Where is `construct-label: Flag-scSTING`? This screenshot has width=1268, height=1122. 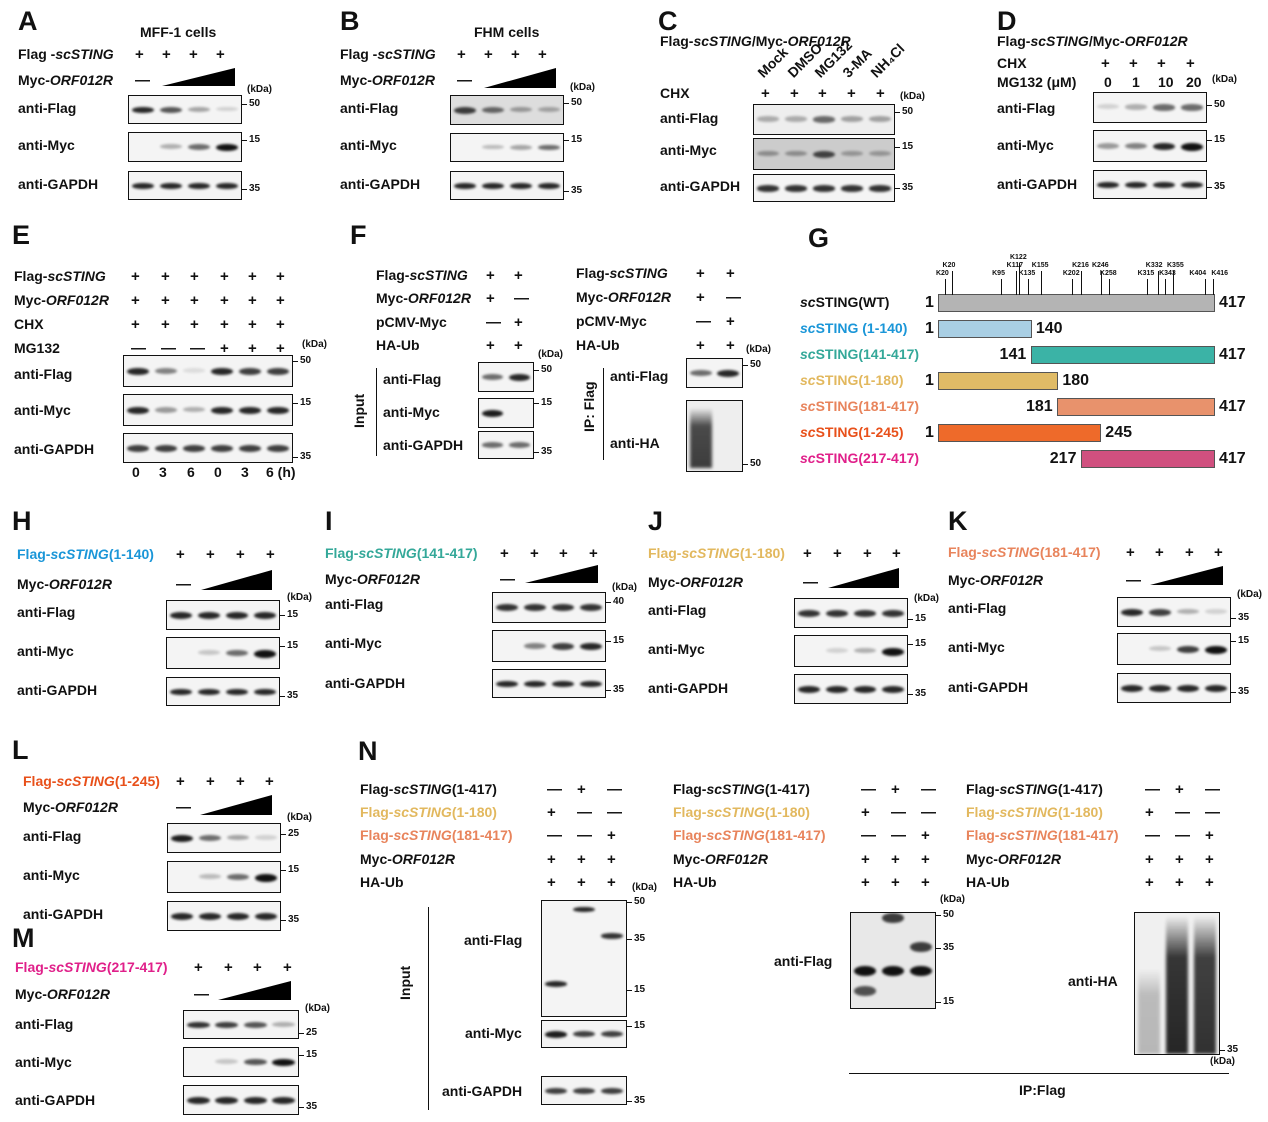 construct-label: Flag-scSTING is located at coordinates (622, 273).